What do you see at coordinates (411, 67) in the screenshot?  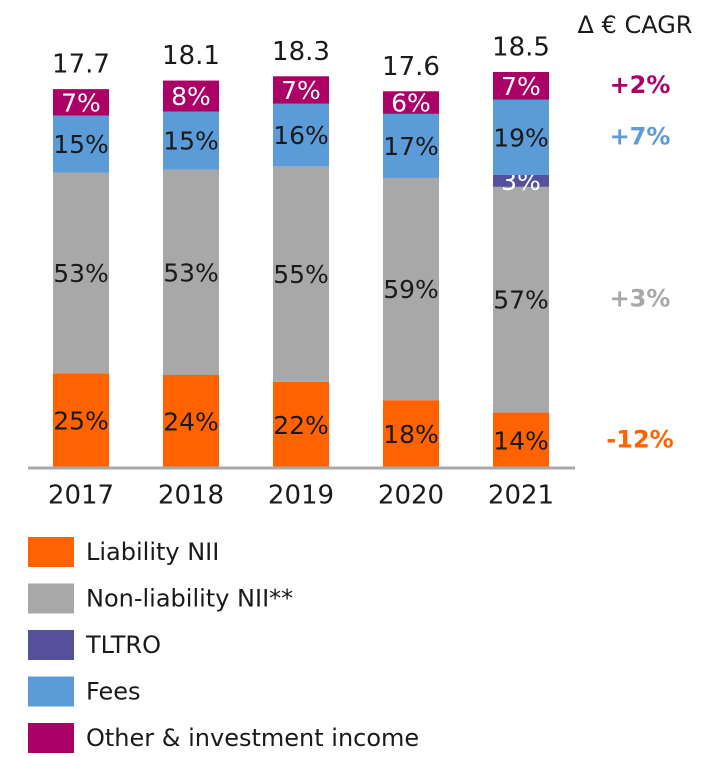 I see `total-label: 17.6` at bounding box center [411, 67].